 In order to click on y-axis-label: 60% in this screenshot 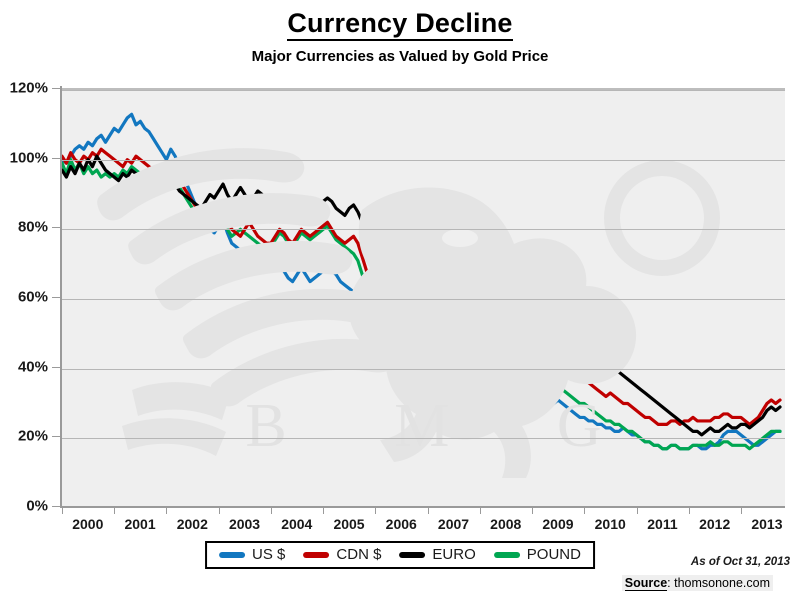, I will do `click(32, 297)`.